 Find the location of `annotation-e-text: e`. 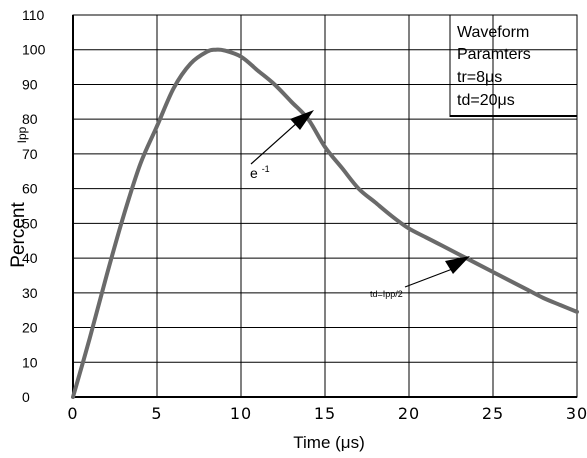

annotation-e-text: e is located at coordinates (254, 173).